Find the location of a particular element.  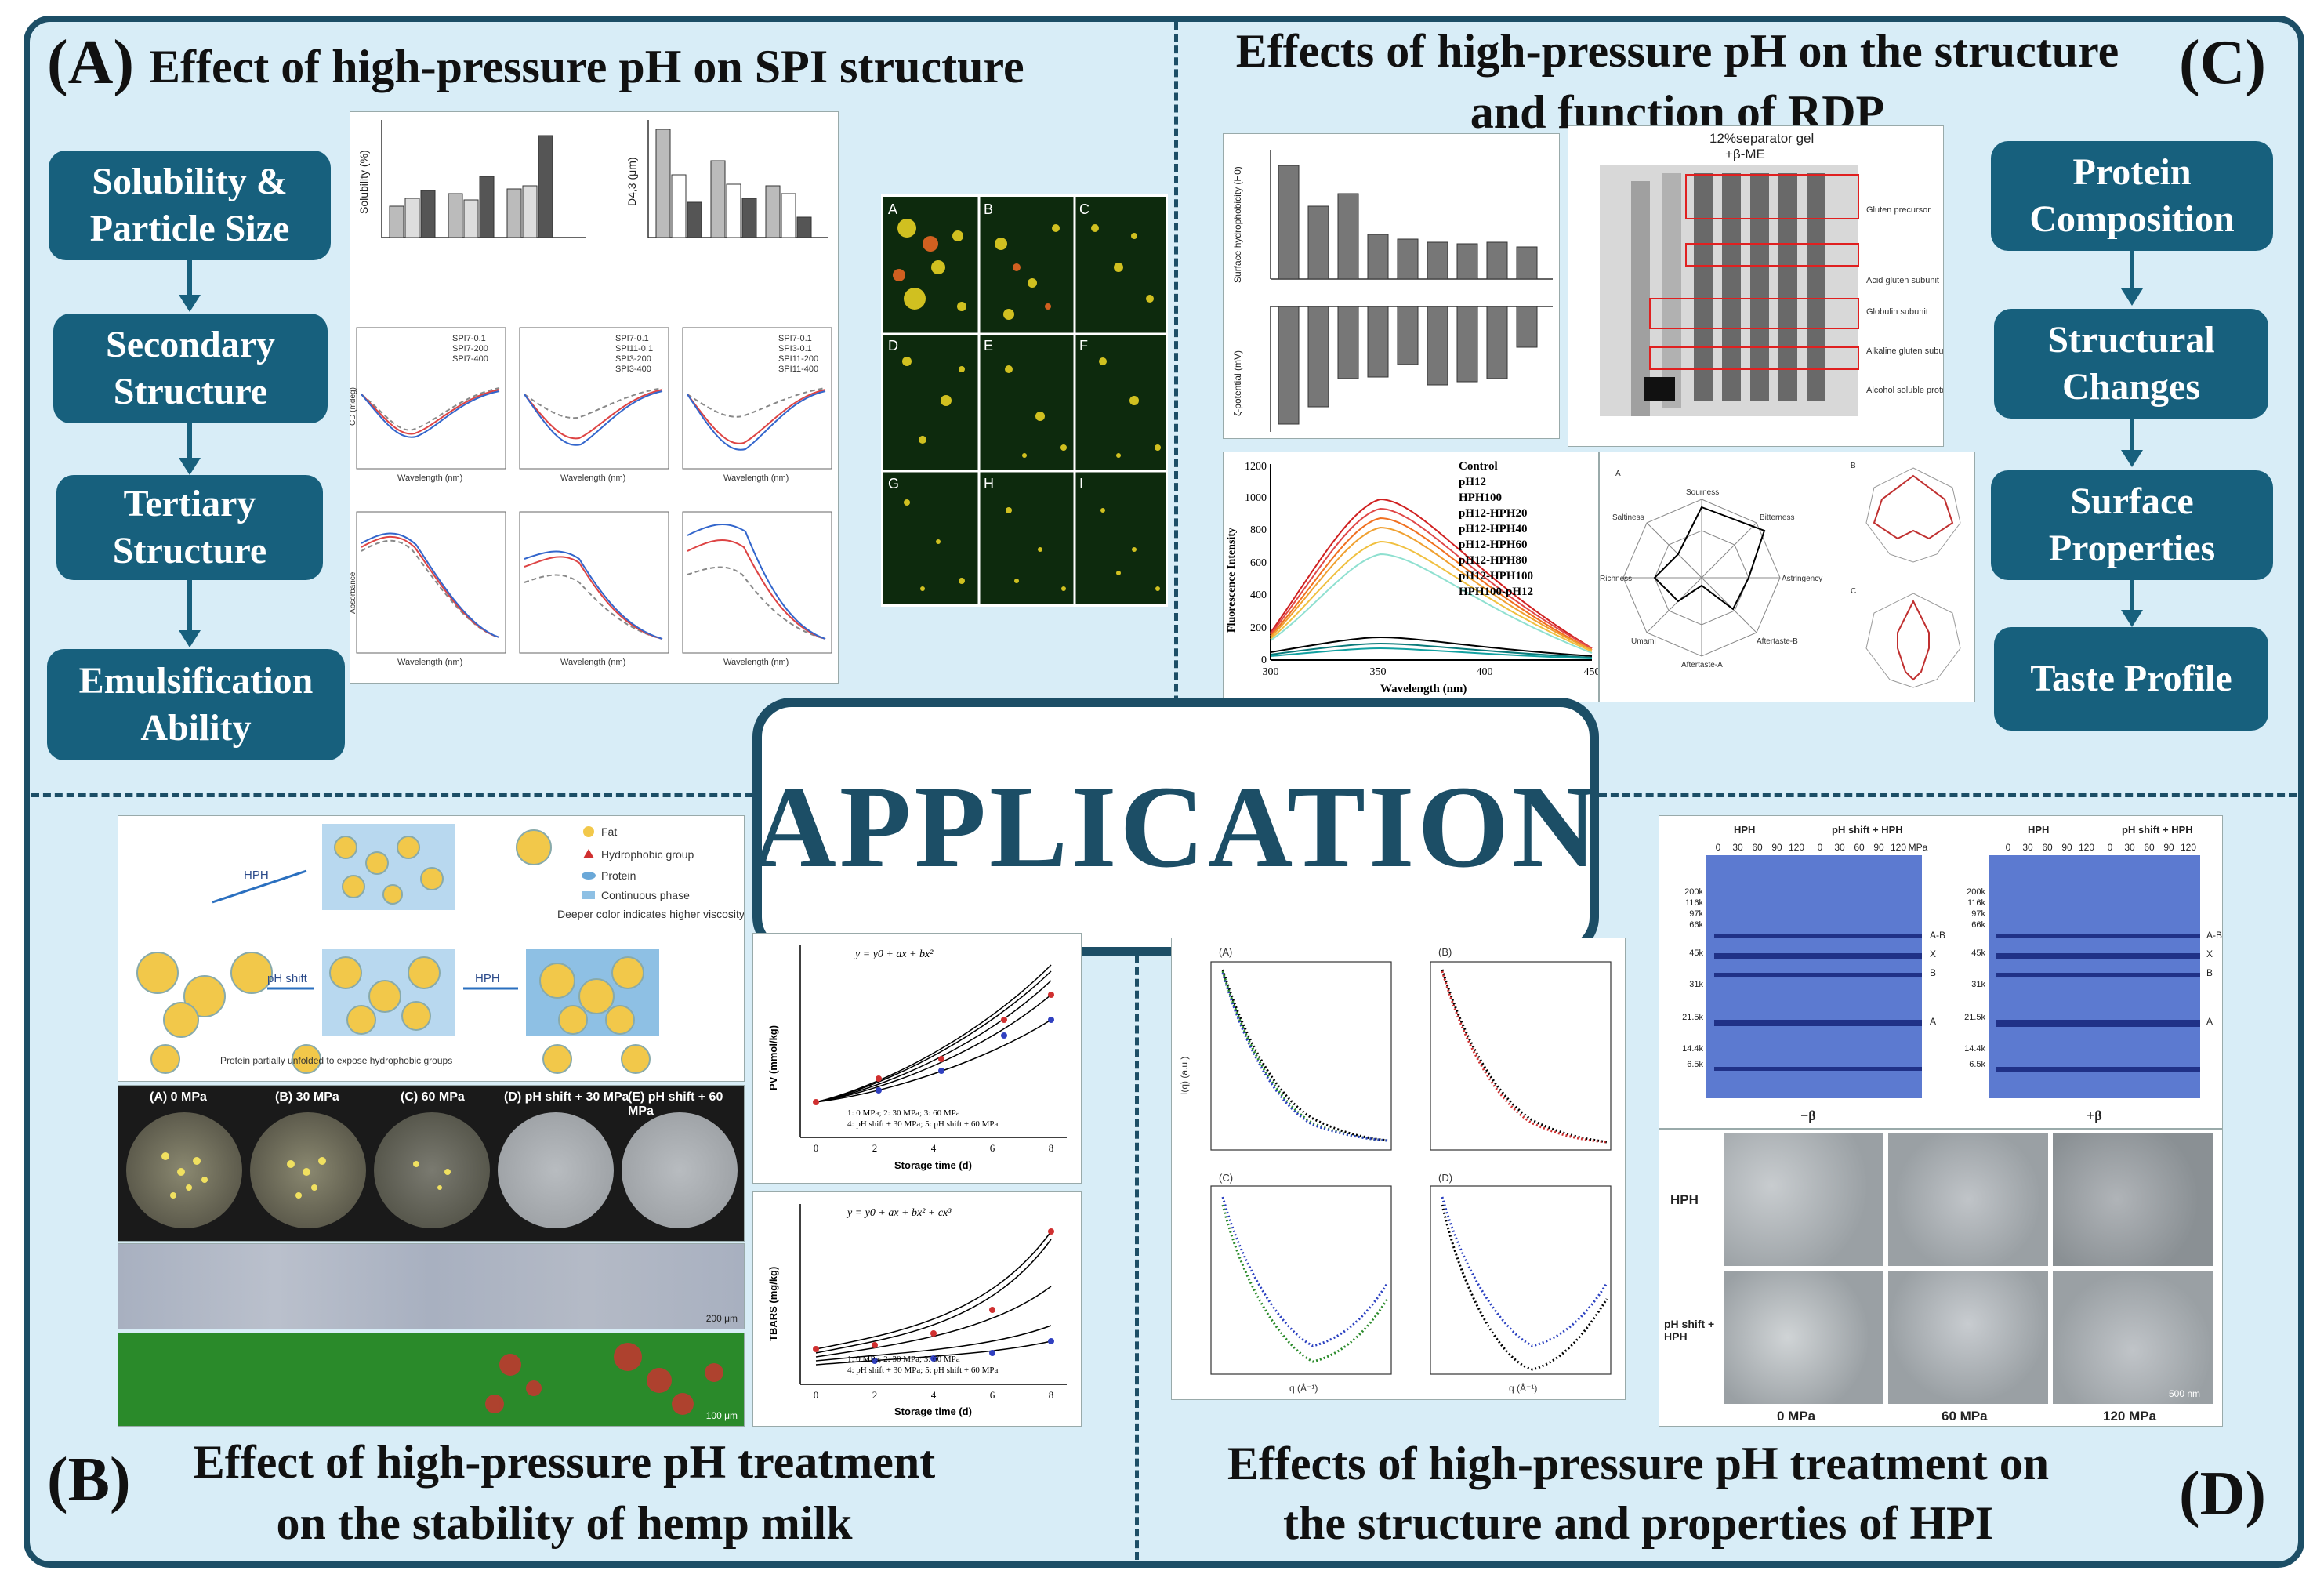

gel-d-p1-a: 30 is located at coordinates (1737, 847).